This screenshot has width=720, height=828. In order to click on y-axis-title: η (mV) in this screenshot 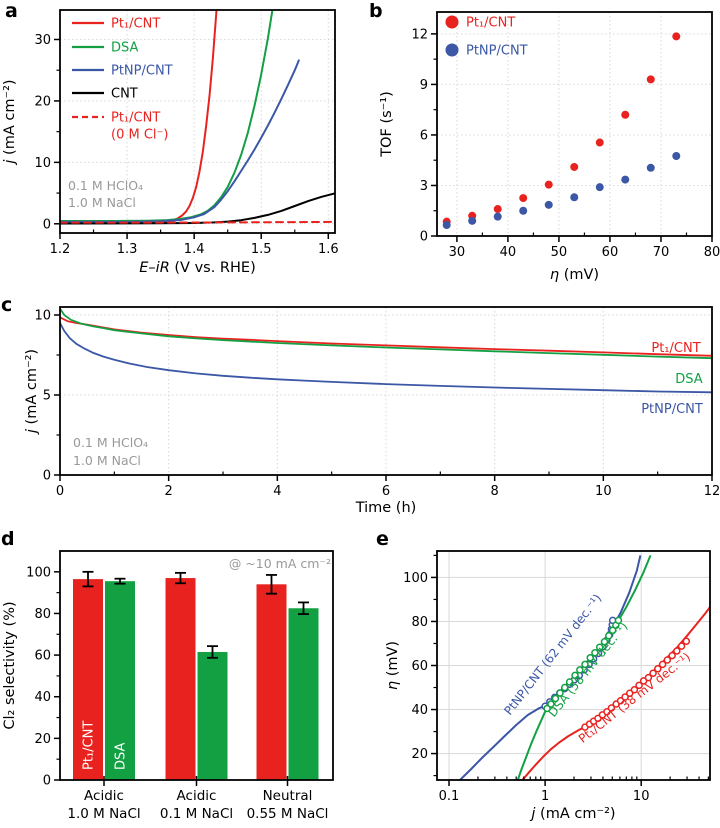, I will do `click(393, 665)`.